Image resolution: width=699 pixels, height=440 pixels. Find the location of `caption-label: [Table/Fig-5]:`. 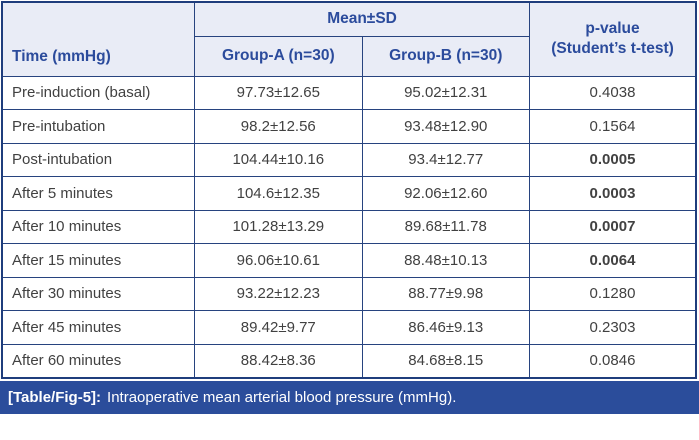

caption-label: [Table/Fig-5]: is located at coordinates (55, 397).